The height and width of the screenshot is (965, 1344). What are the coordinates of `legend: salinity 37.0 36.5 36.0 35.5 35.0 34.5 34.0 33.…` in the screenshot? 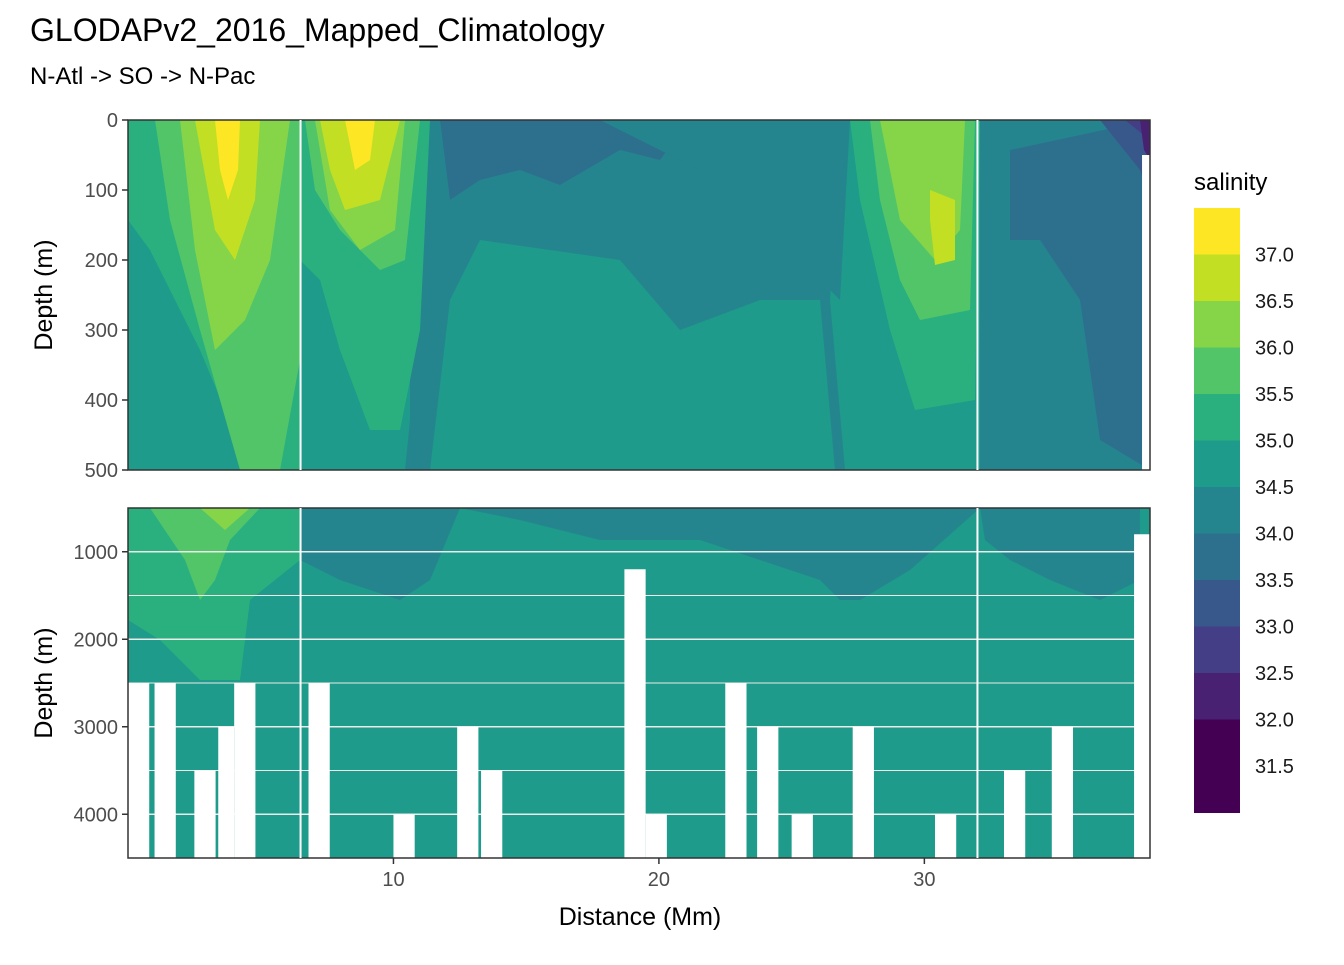 It's located at (1244, 491).